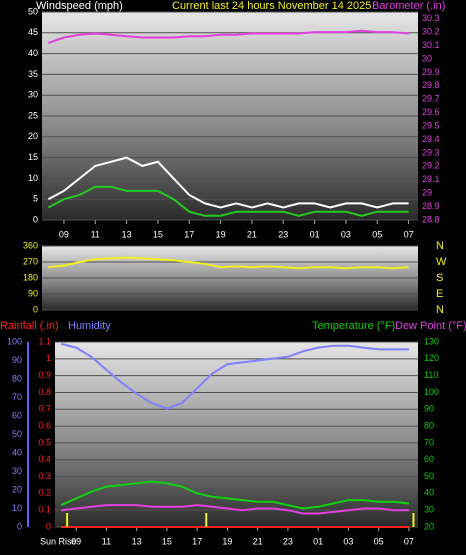  Describe the element at coordinates (30, 277) in the screenshot. I see `tick-label: 180` at that location.